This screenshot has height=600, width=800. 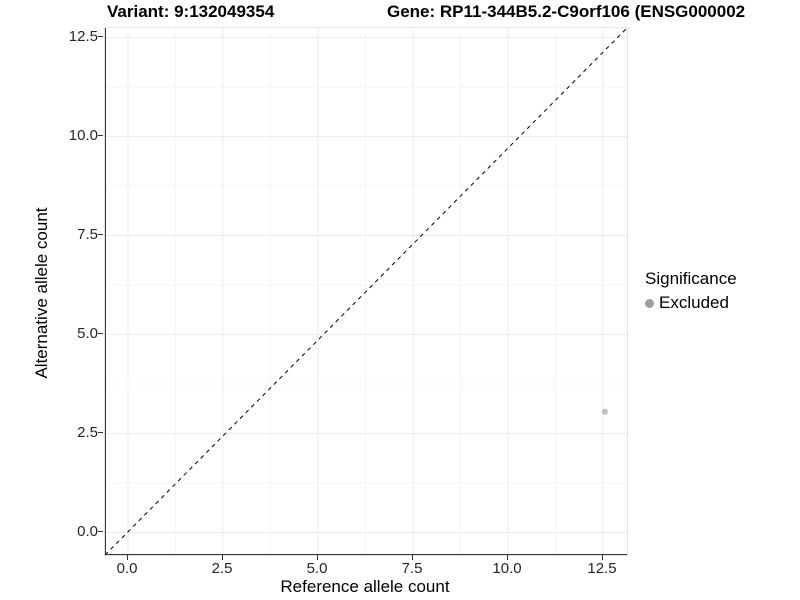 What do you see at coordinates (691, 278) in the screenshot?
I see `legend-title: Significance` at bounding box center [691, 278].